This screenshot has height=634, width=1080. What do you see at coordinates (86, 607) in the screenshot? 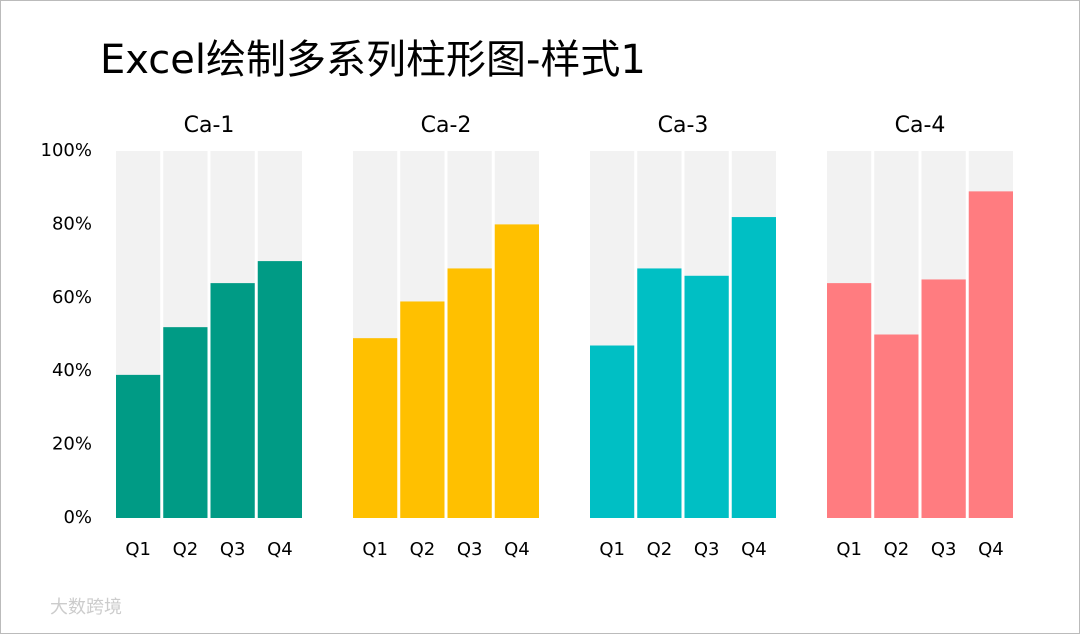
I see `watermark: 大数跨境` at bounding box center [86, 607].